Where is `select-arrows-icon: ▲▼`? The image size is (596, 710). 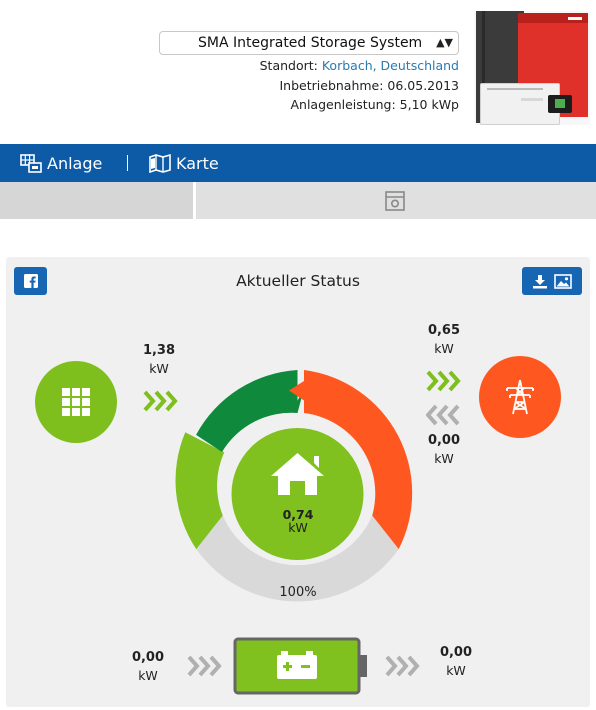
select-arrows-icon: ▲▼ is located at coordinates (444, 42).